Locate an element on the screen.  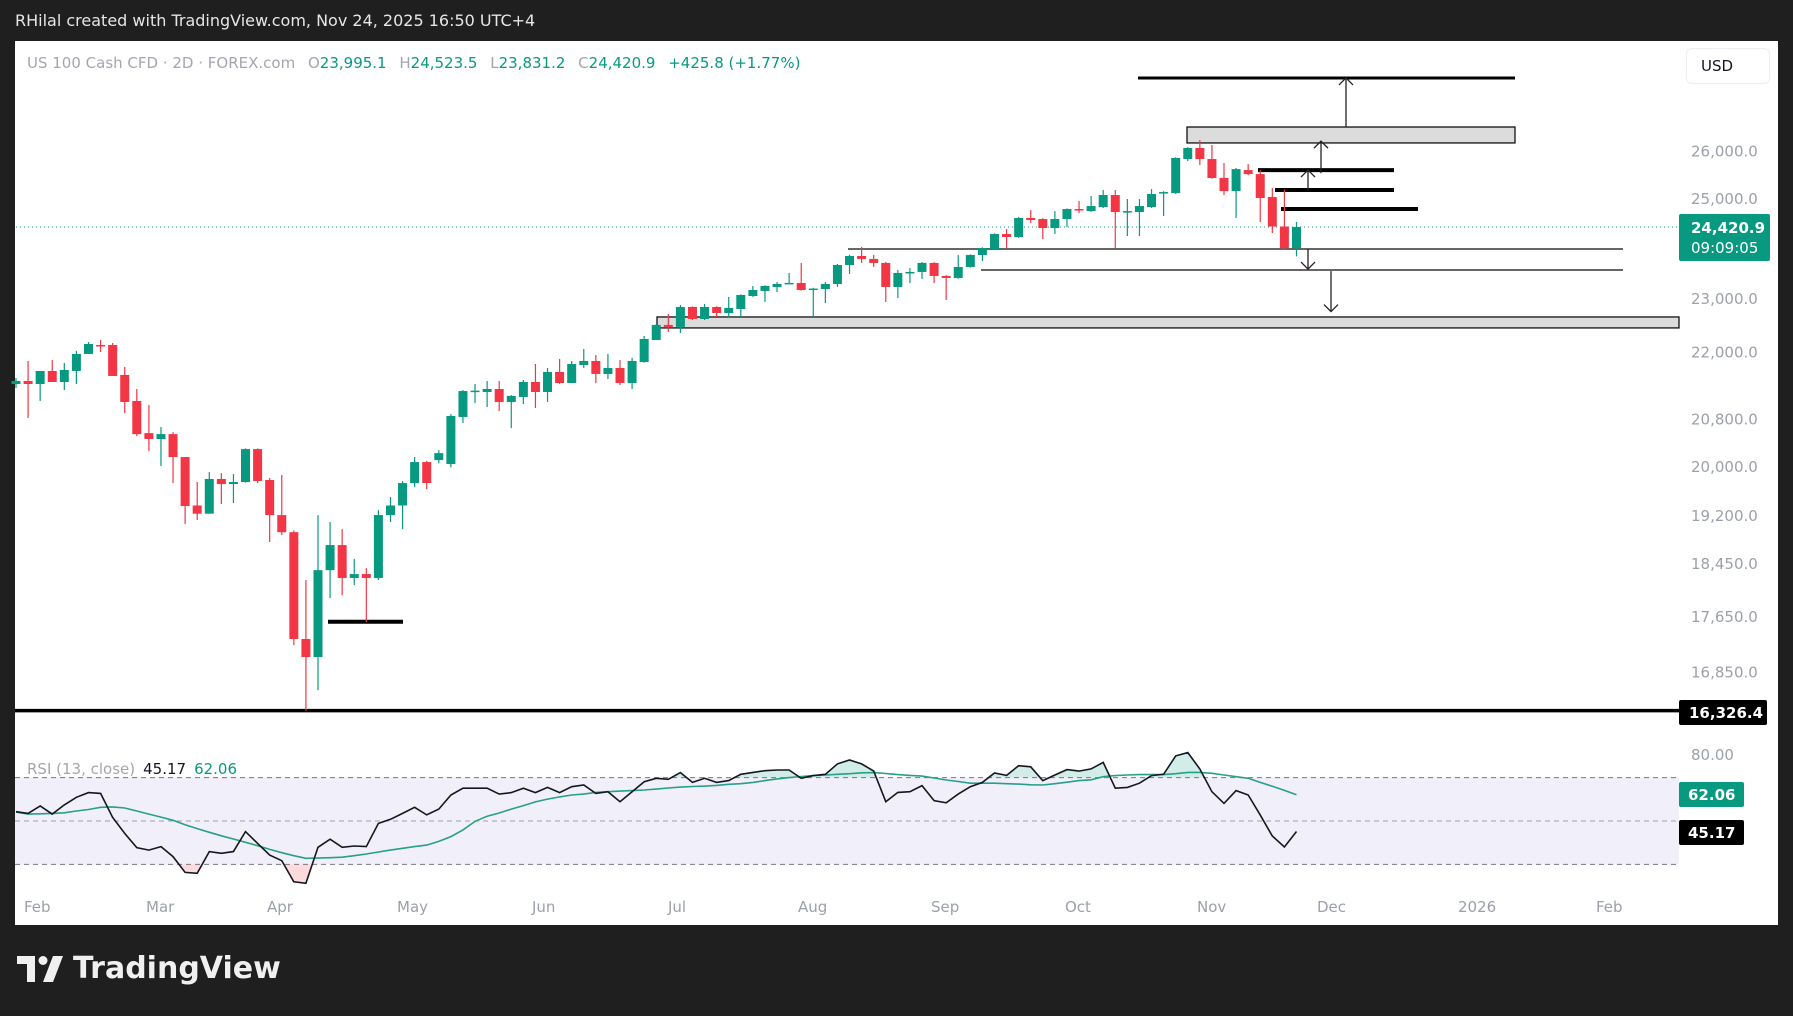
currency-button: USD is located at coordinates (1728, 66).